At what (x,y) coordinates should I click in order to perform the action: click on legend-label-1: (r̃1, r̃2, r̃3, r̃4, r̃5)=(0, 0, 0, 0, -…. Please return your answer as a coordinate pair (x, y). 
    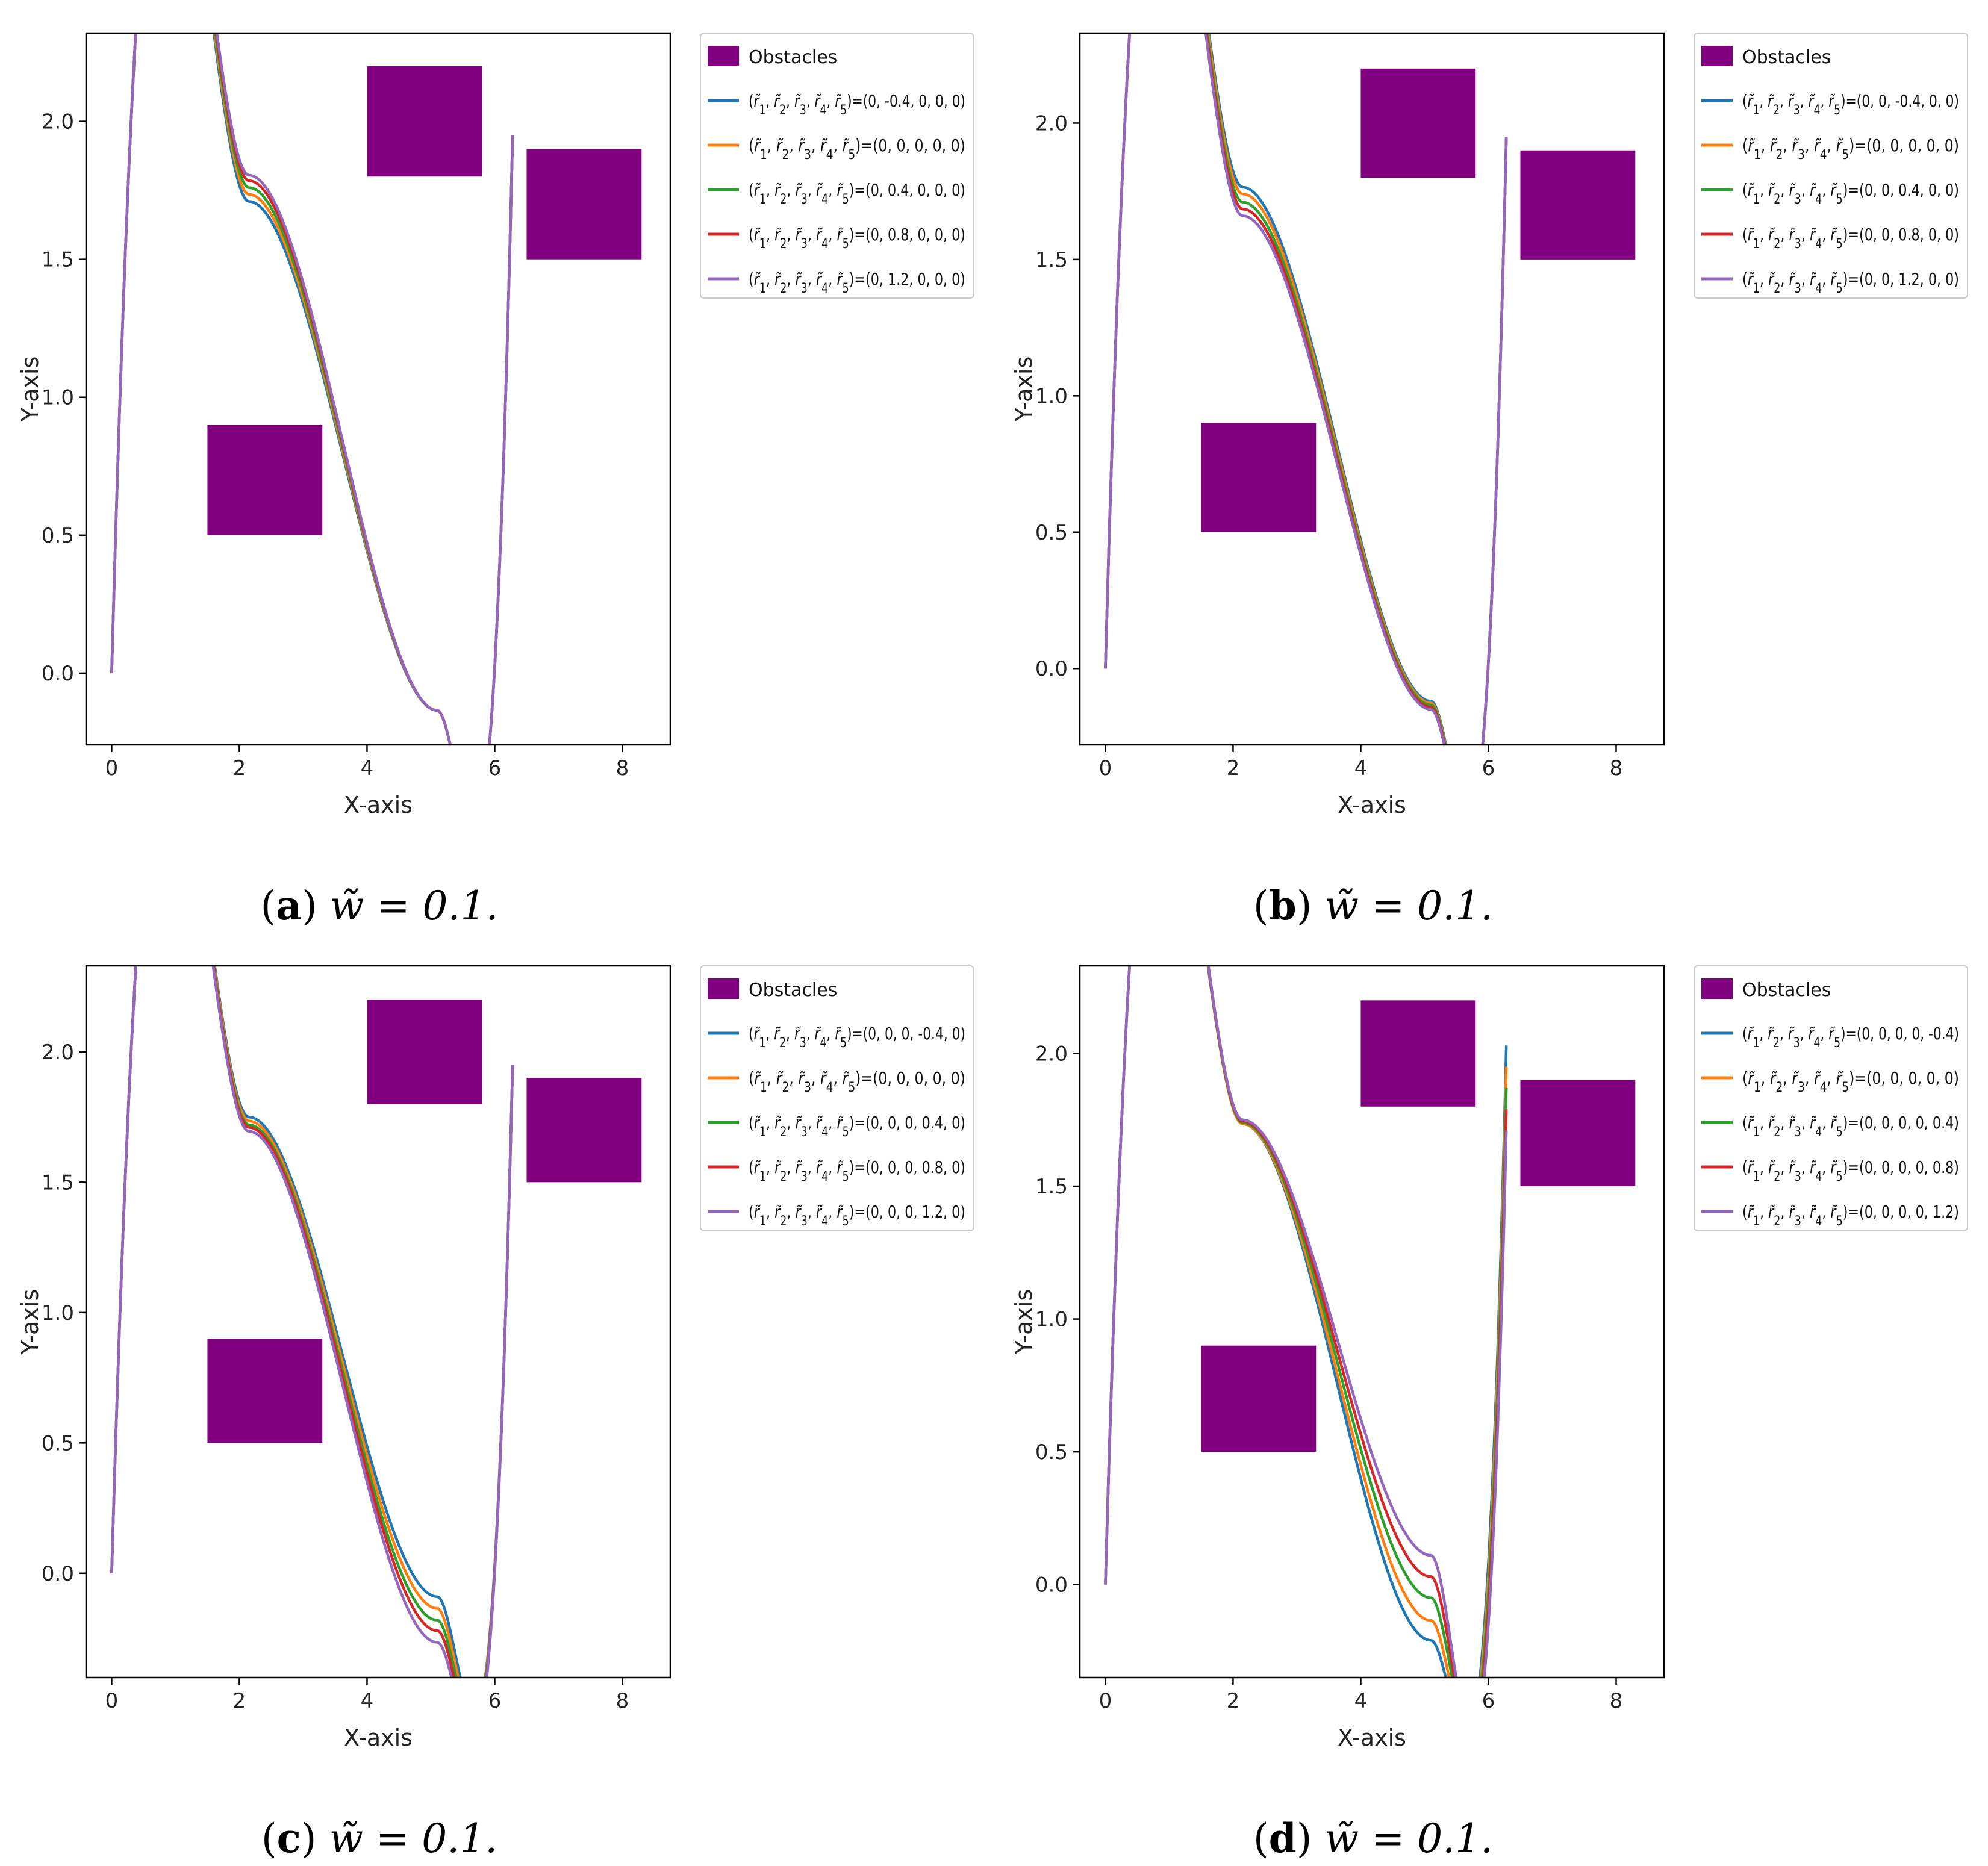
    Looking at the image, I should click on (1851, 1037).